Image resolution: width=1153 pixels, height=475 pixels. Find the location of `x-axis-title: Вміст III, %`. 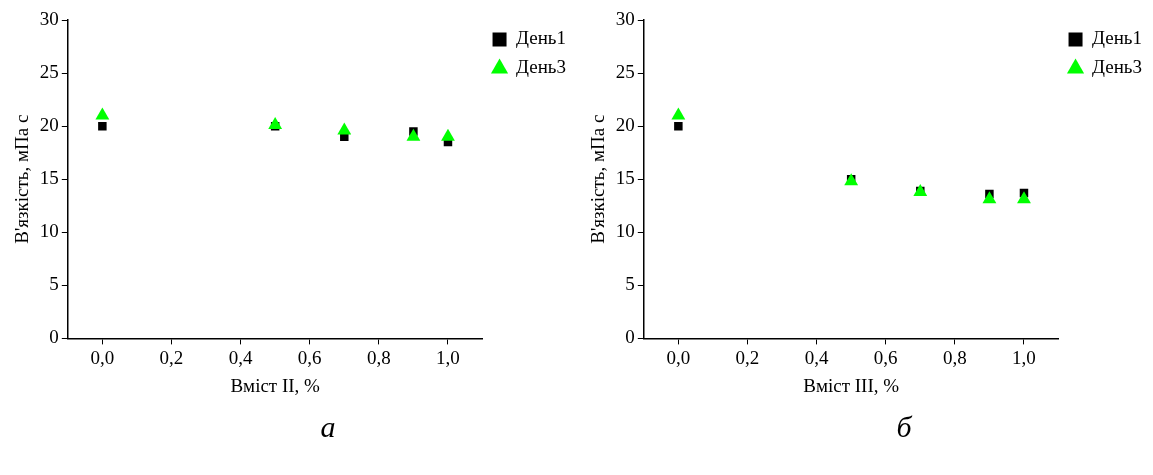

x-axis-title: Вміст III, % is located at coordinates (851, 385).